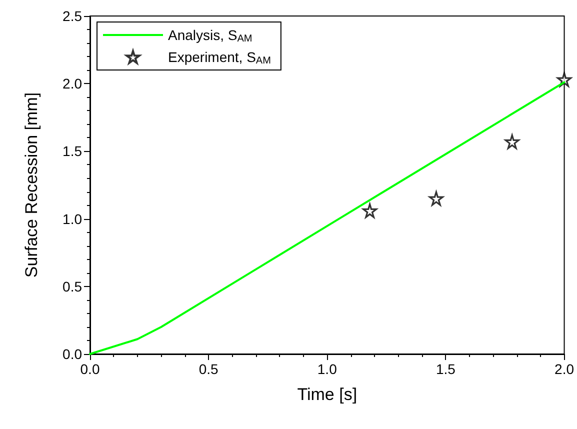 The image size is (577, 429). Describe the element at coordinates (564, 369) in the screenshot. I see `x-tick-label: 2.0` at that location.